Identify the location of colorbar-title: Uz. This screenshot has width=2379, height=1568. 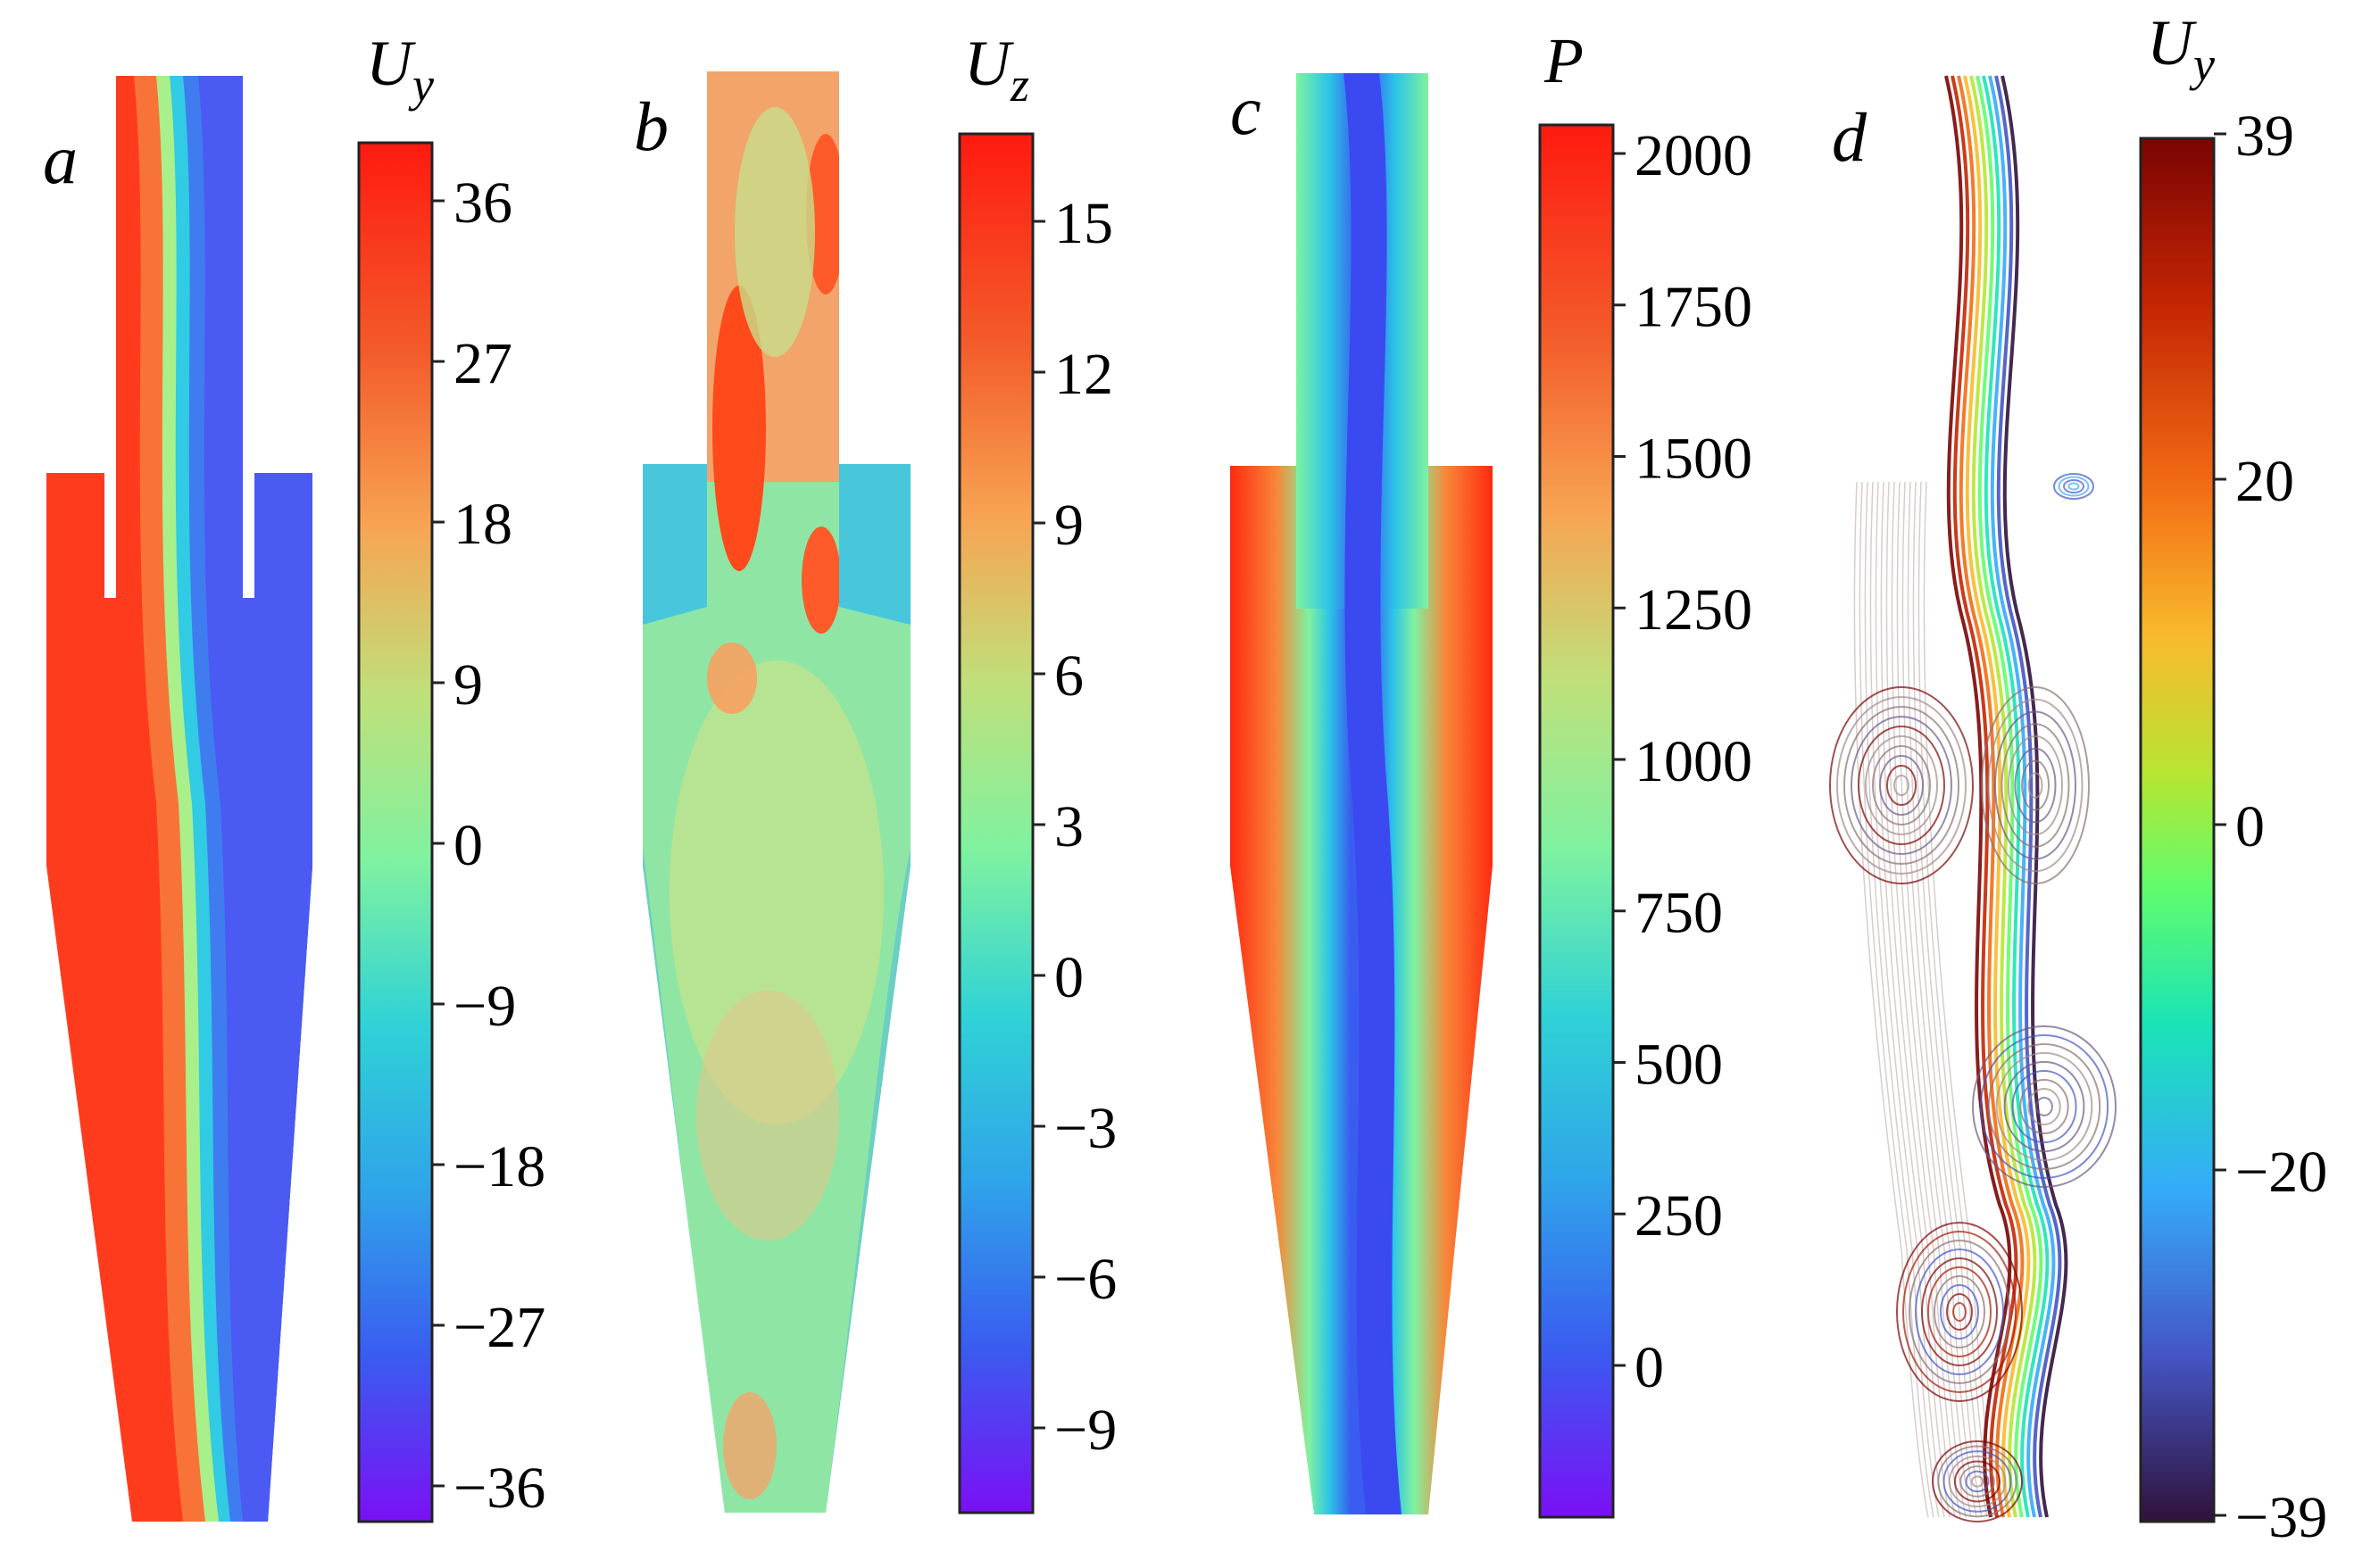
(996, 70).